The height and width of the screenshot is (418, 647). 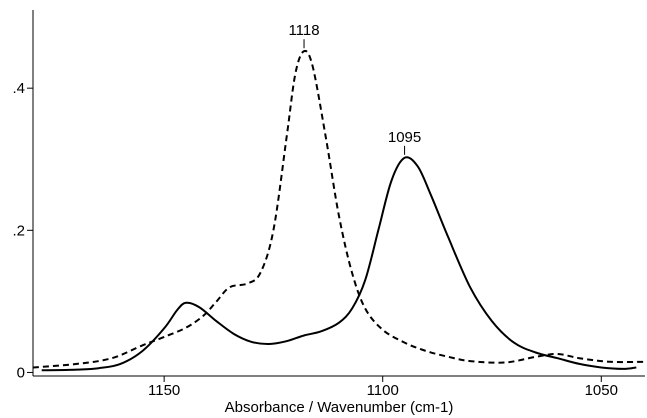 I want to click on y-ticks: 0 .2 .4, so click(x=22, y=230).